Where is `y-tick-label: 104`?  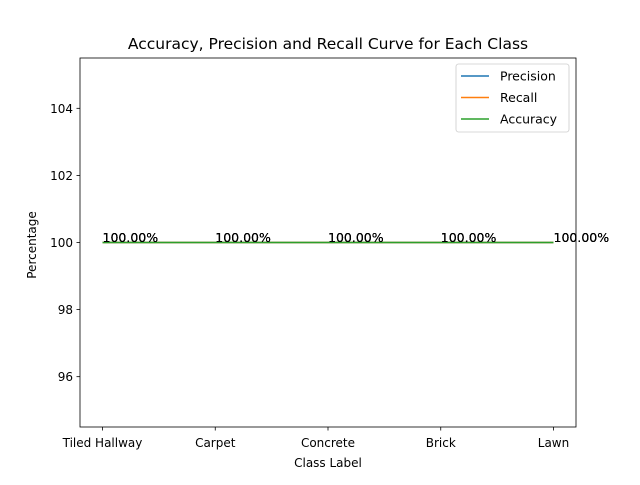
y-tick-label: 104 is located at coordinates (61, 109).